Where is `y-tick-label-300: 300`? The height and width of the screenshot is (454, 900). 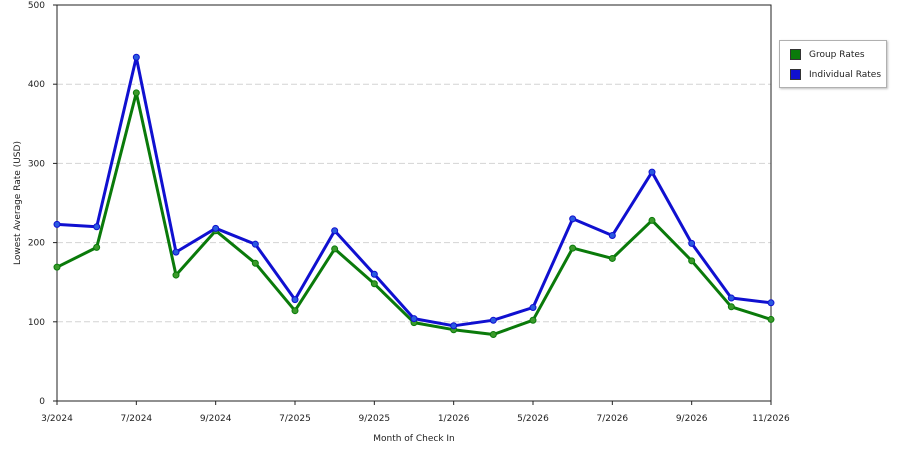
y-tick-label-300: 300 is located at coordinates (36, 164).